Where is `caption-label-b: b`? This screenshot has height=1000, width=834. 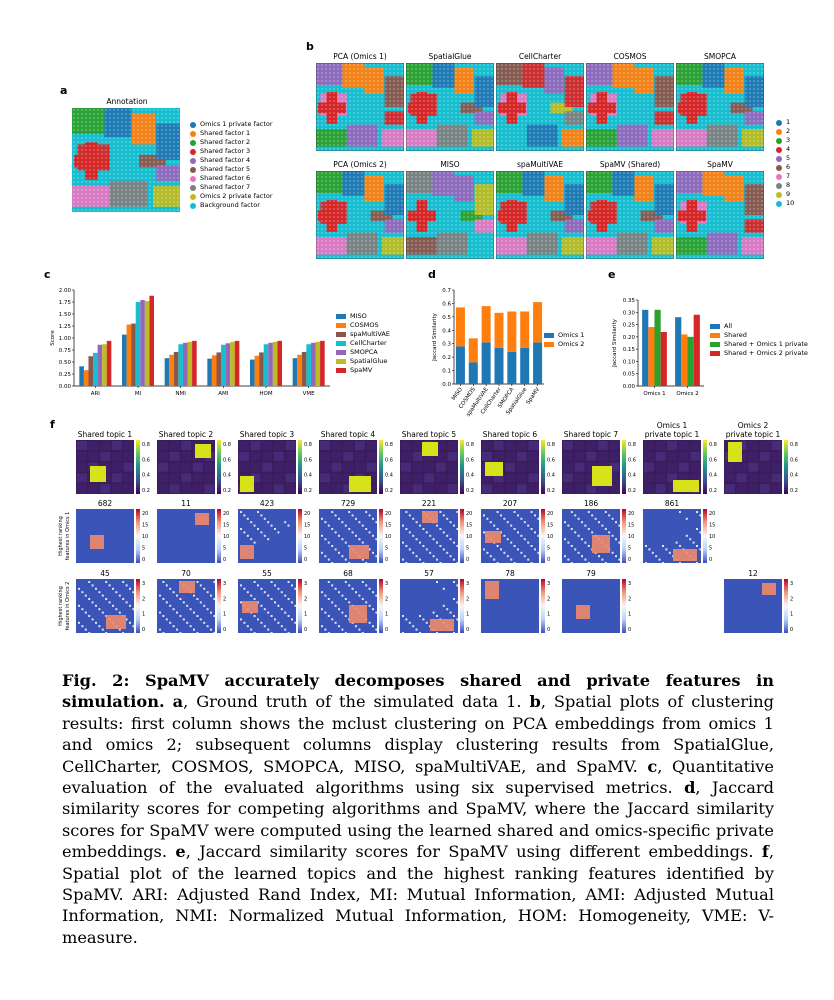
caption-label-b: b is located at coordinates (535, 702).